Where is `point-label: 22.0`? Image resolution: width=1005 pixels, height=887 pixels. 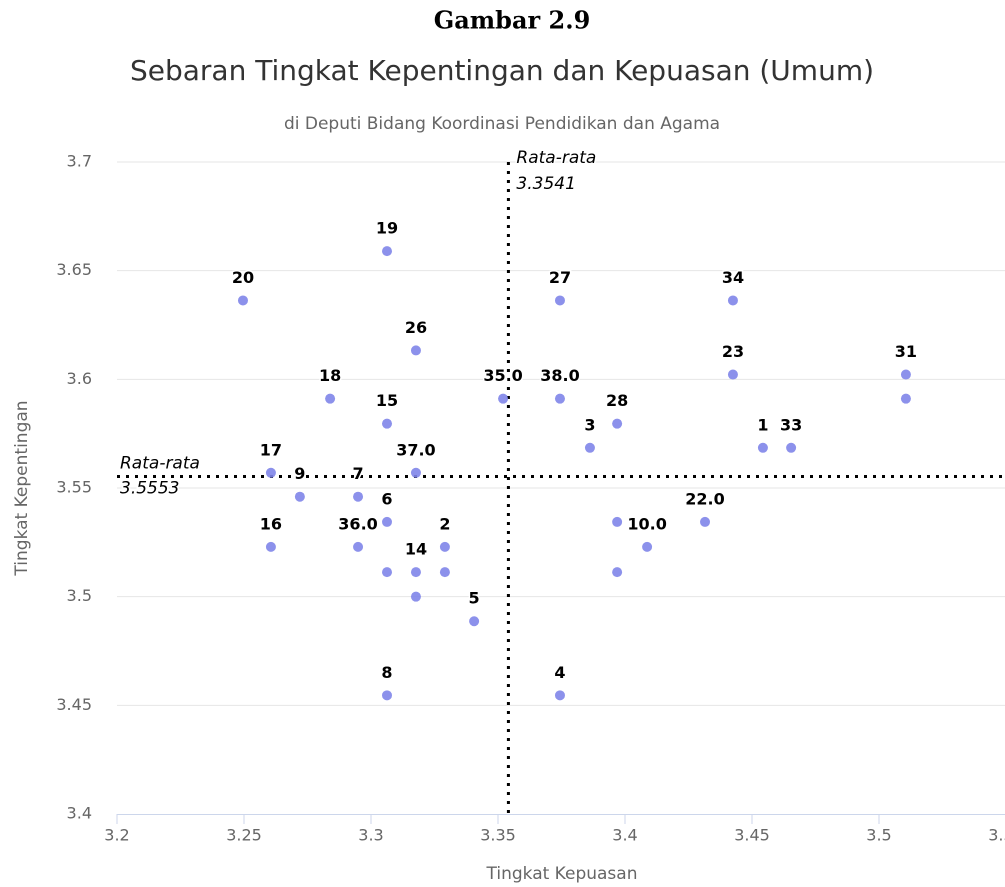 point-label: 22.0 is located at coordinates (704, 498).